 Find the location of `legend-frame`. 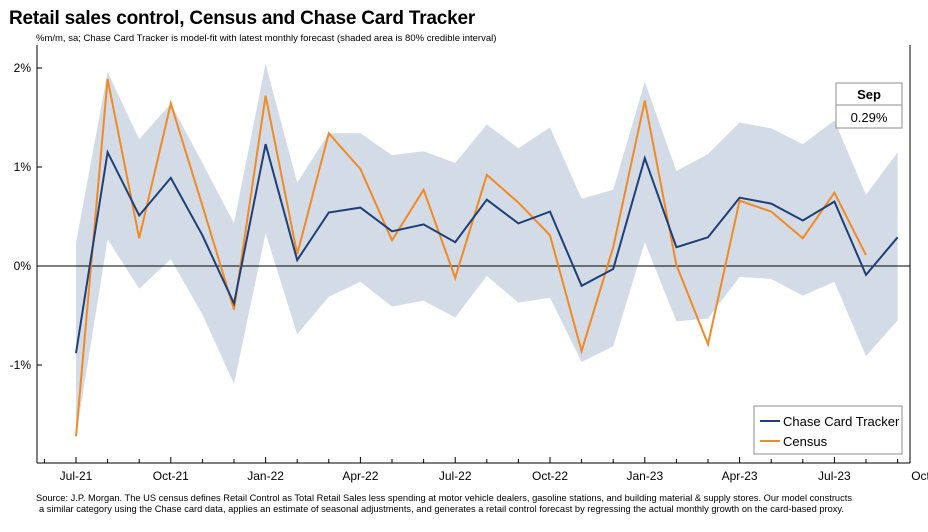

legend-frame is located at coordinates (828, 430).